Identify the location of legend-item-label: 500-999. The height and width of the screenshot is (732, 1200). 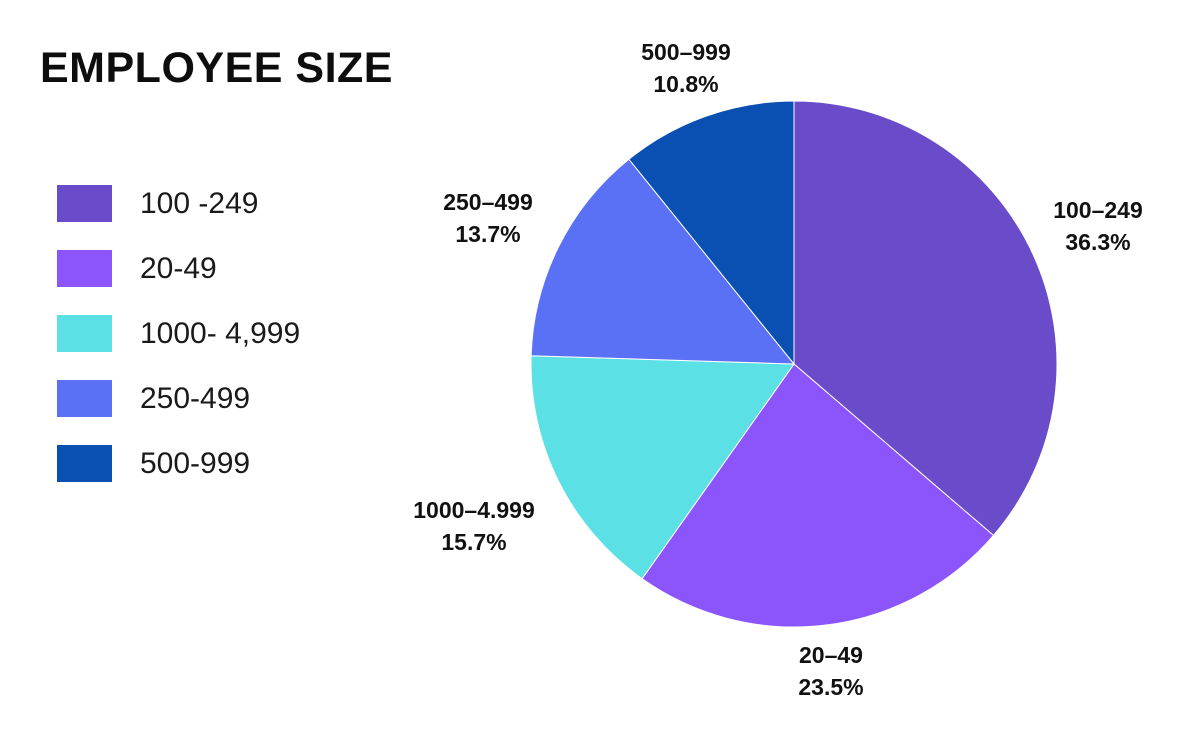
(195, 463).